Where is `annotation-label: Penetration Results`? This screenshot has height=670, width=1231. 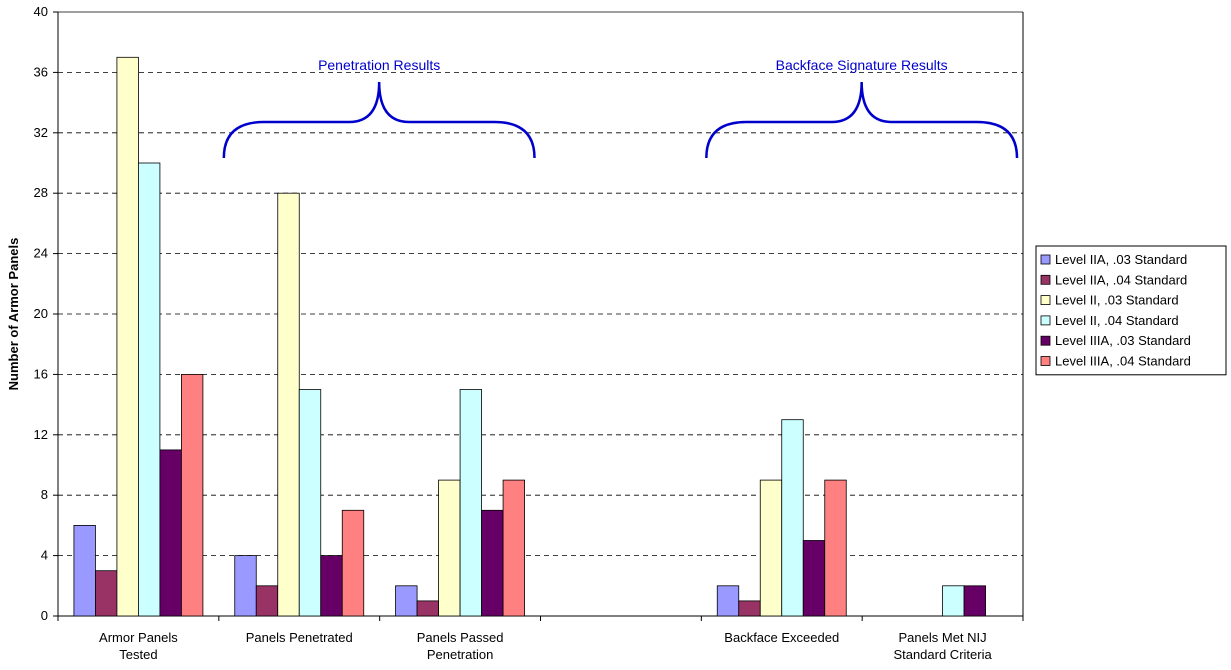 annotation-label: Penetration Results is located at coordinates (379, 65).